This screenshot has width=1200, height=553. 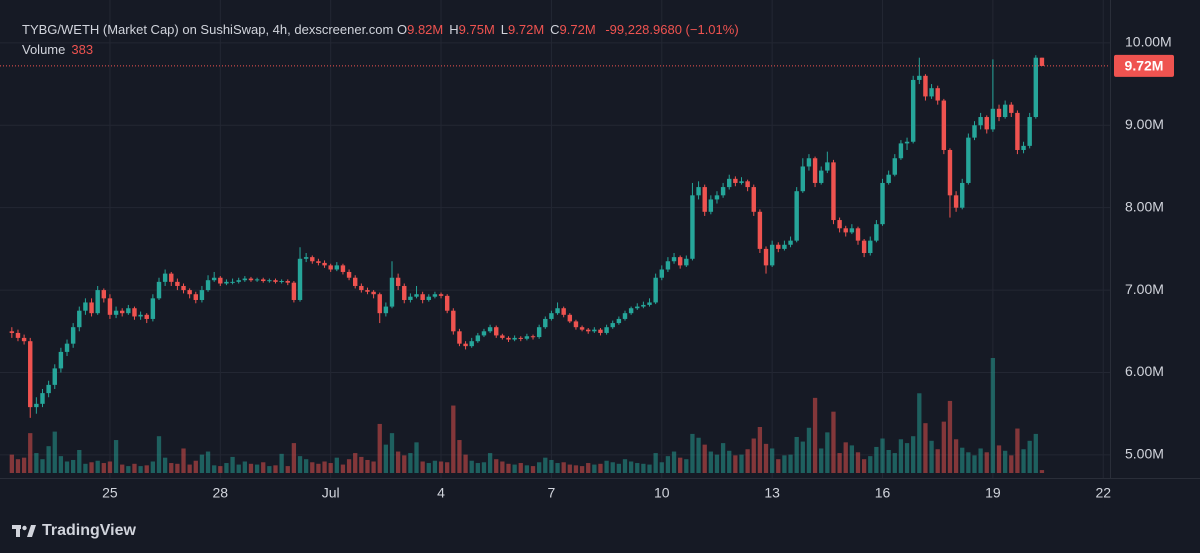 What do you see at coordinates (672, 29) in the screenshot?
I see `change: -99,228.9680 (−1.01%)` at bounding box center [672, 29].